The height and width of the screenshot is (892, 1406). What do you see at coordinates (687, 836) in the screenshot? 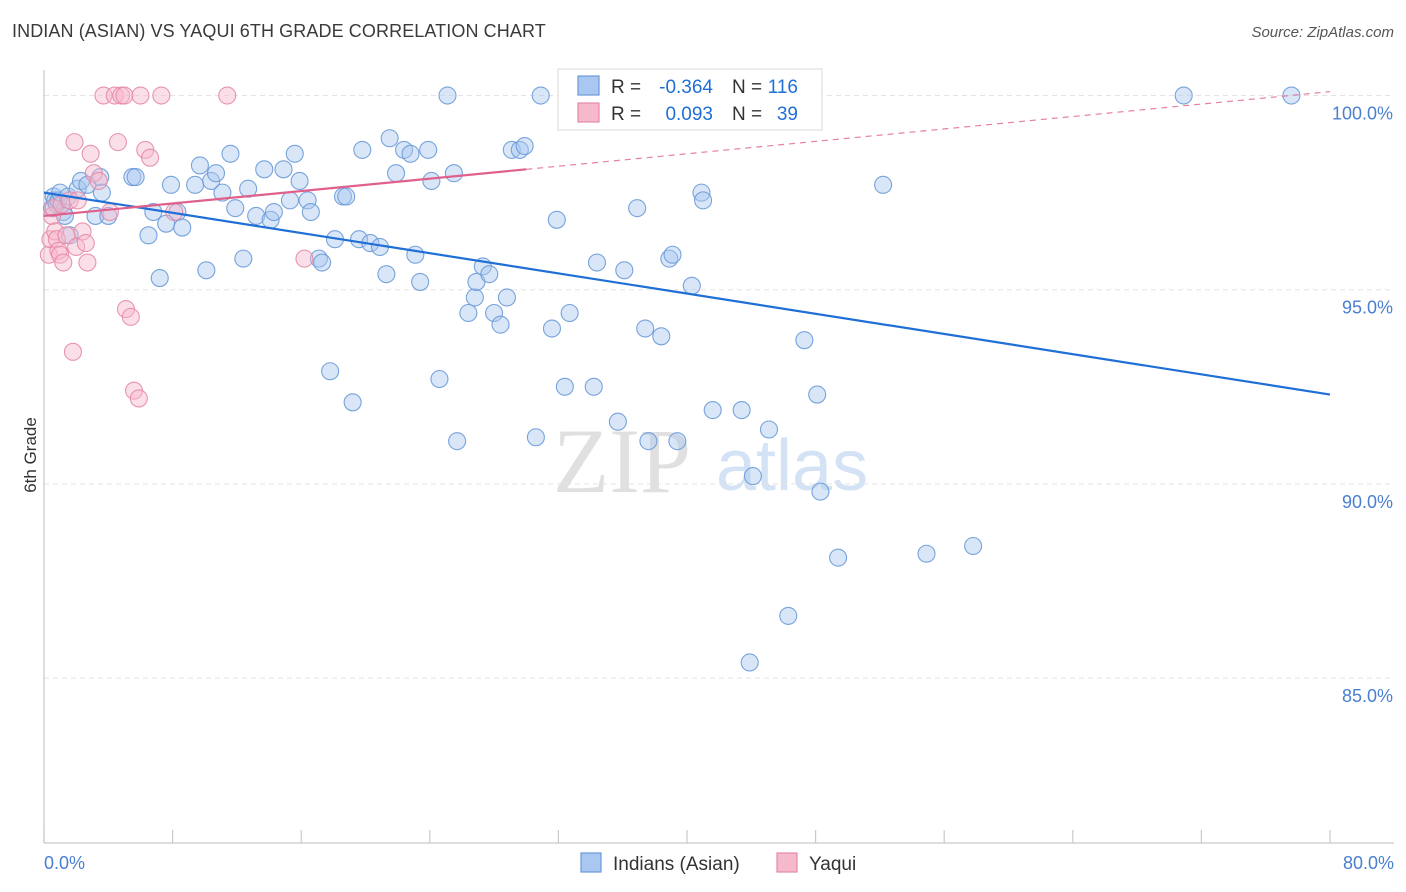
I see `x-axis-ticks` at bounding box center [687, 836].